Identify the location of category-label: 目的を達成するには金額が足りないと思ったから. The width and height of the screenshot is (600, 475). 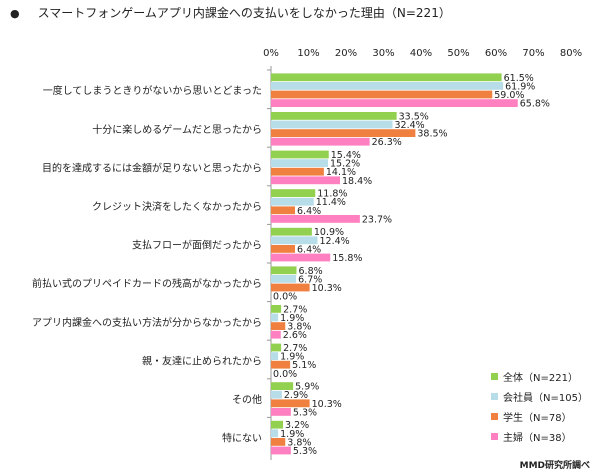
(152, 167).